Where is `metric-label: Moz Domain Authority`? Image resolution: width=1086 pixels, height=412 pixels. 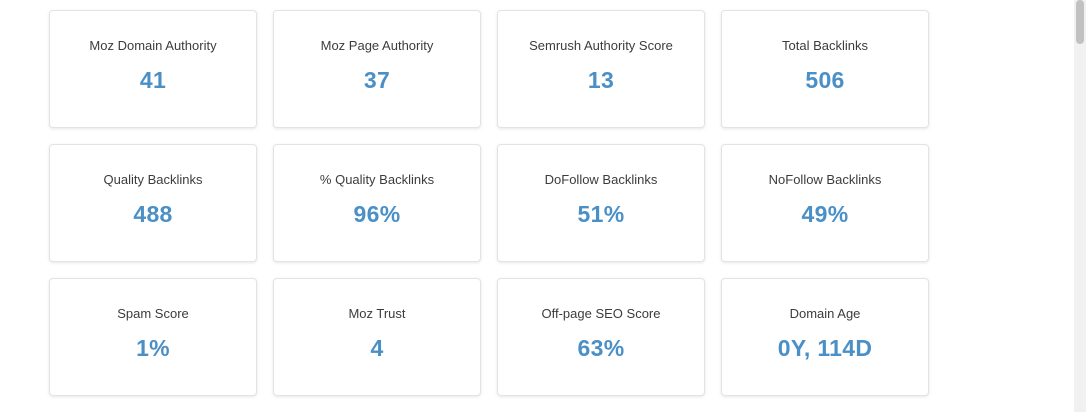 metric-label: Moz Domain Authority is located at coordinates (153, 45).